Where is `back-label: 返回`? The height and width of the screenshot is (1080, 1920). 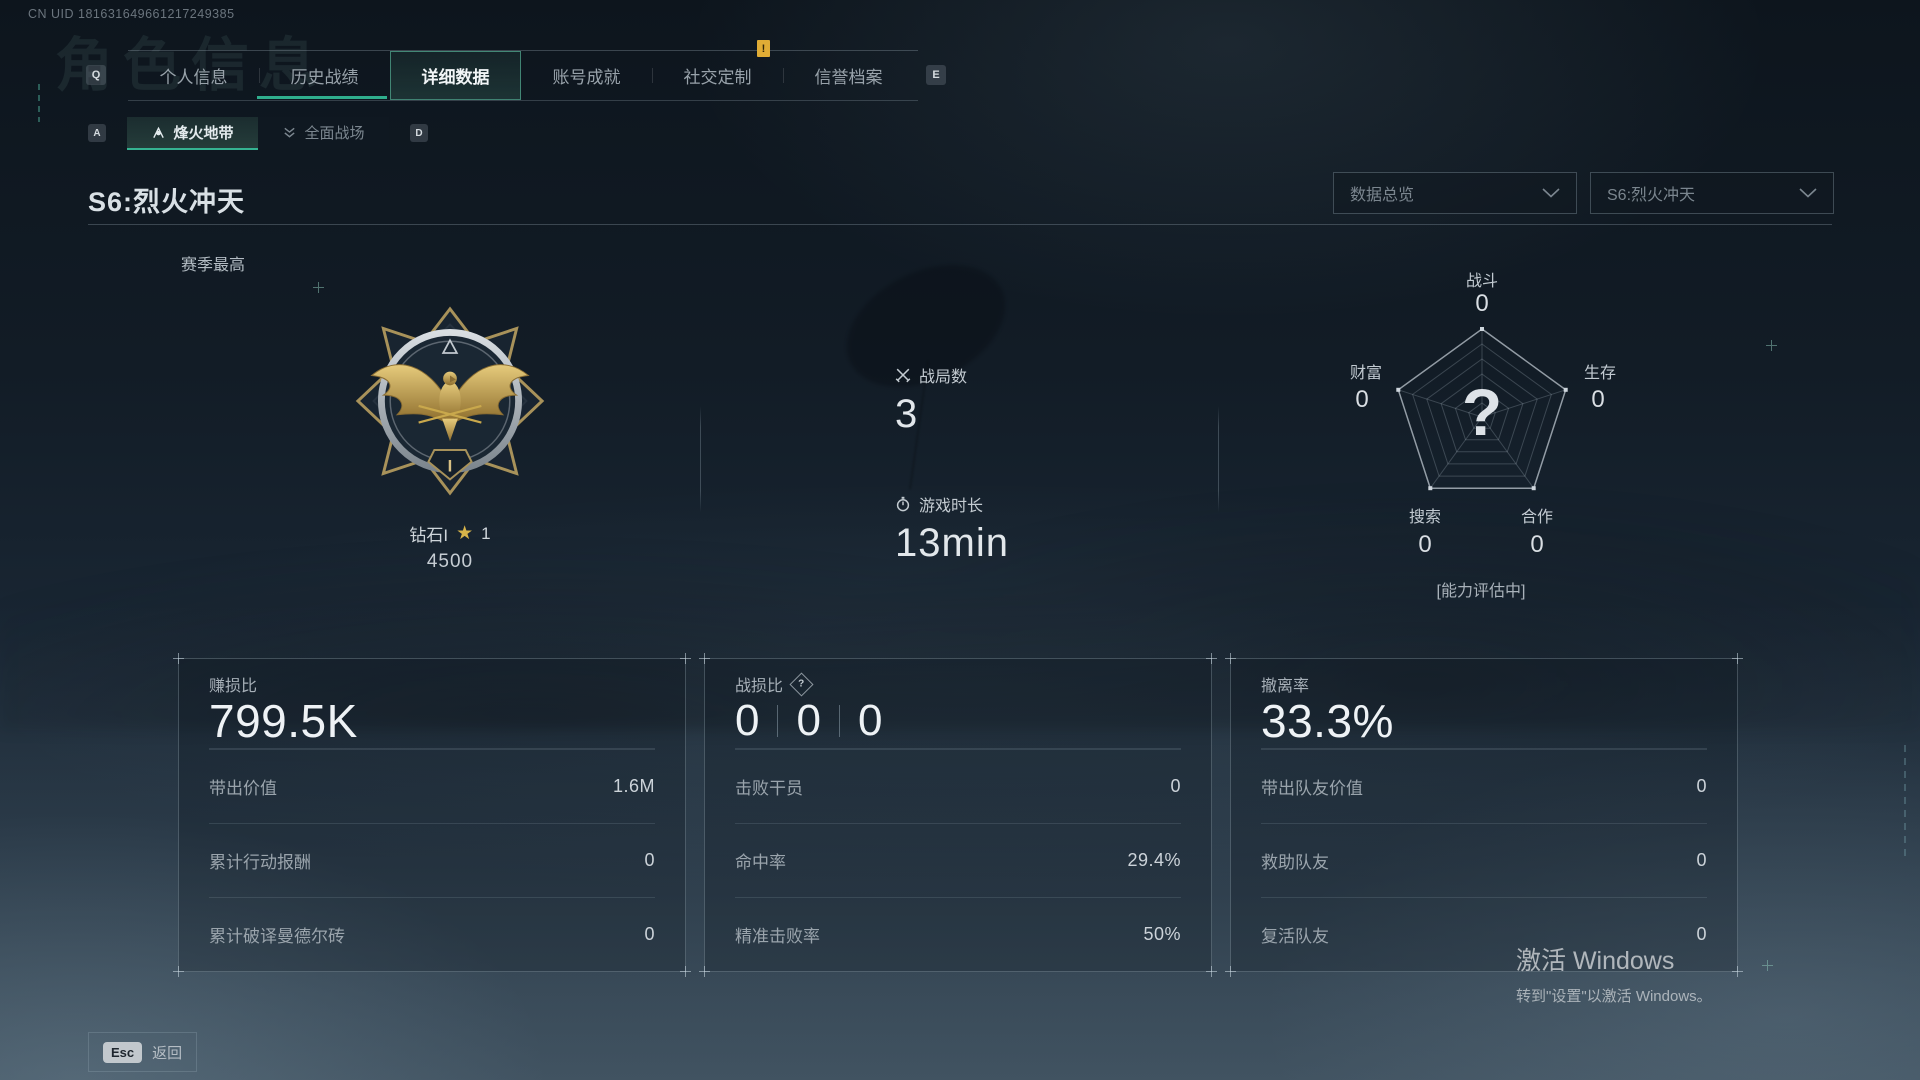
back-label: 返回 is located at coordinates (167, 1053).